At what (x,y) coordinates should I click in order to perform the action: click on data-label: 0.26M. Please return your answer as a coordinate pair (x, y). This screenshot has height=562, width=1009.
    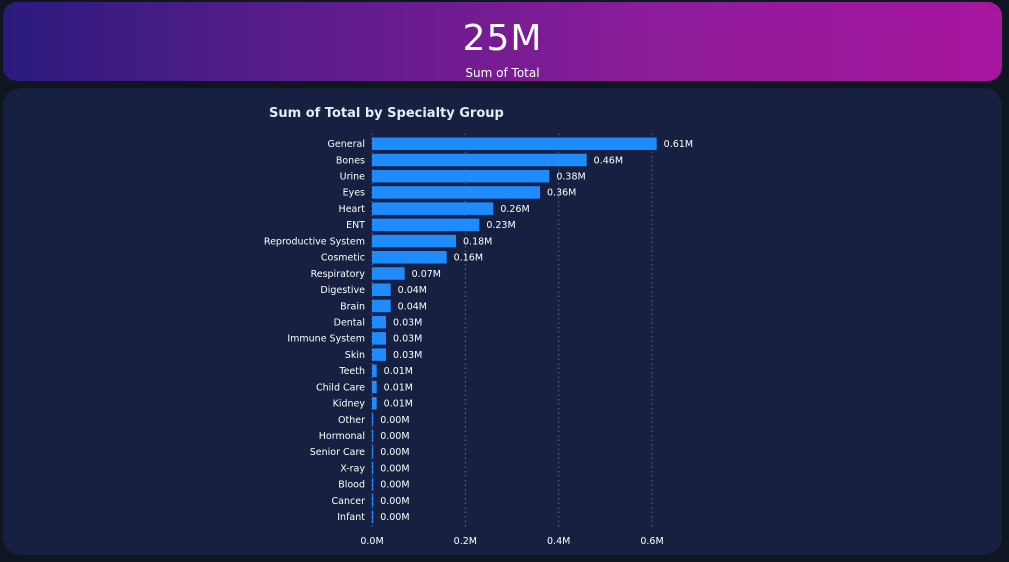
    Looking at the image, I should click on (514, 209).